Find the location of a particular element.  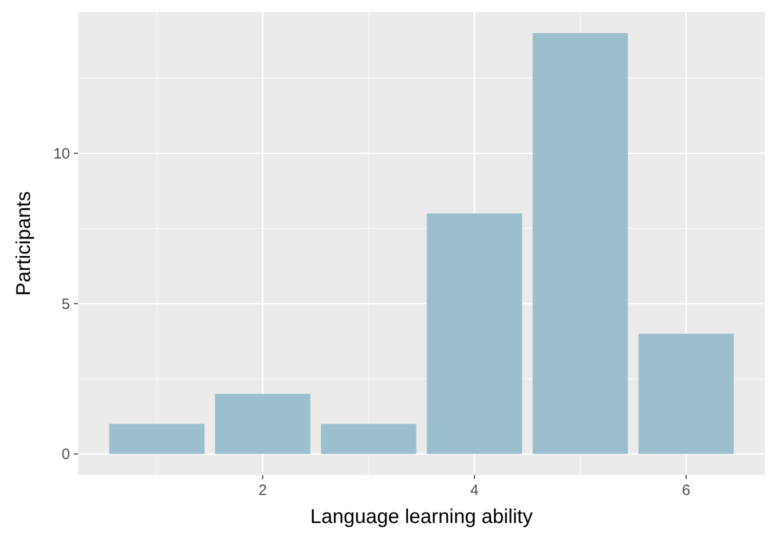

y-tick-label: 5 is located at coordinates (66, 304).